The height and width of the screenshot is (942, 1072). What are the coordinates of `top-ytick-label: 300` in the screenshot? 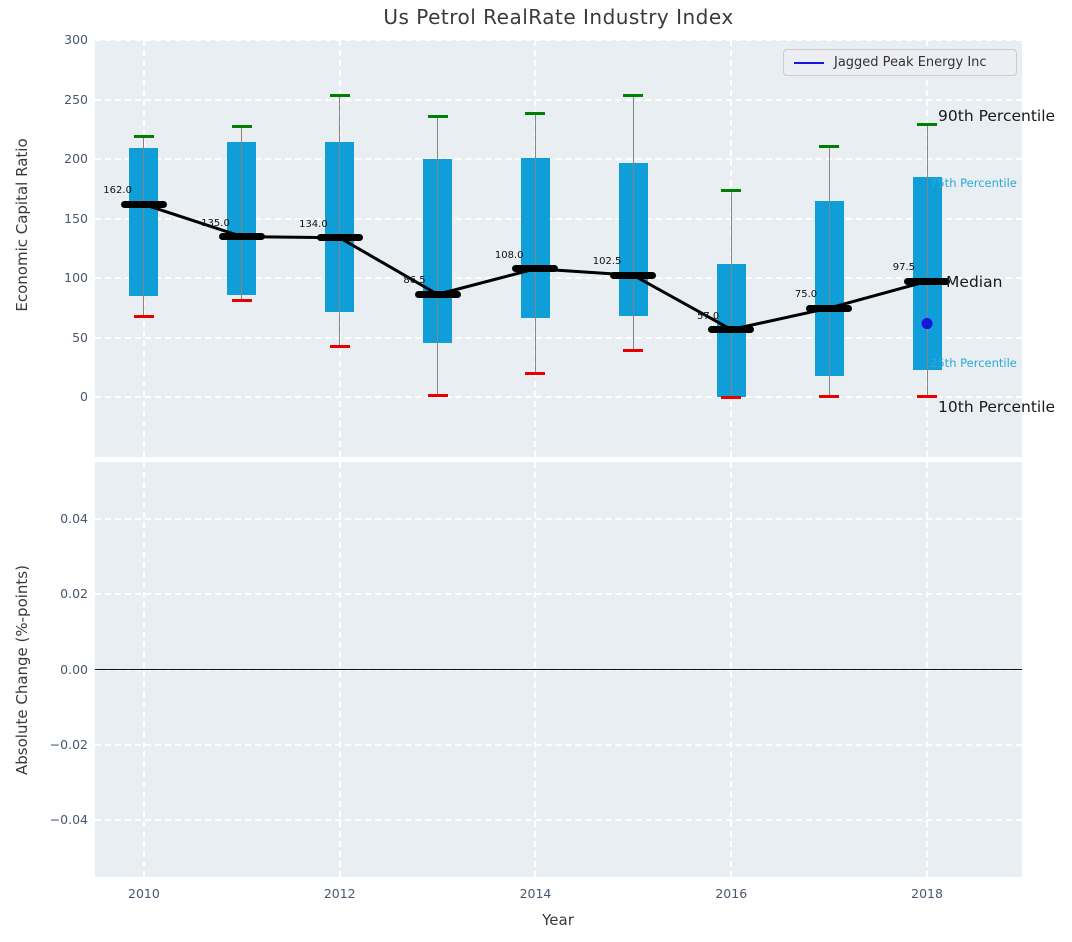 It's located at (76, 39).